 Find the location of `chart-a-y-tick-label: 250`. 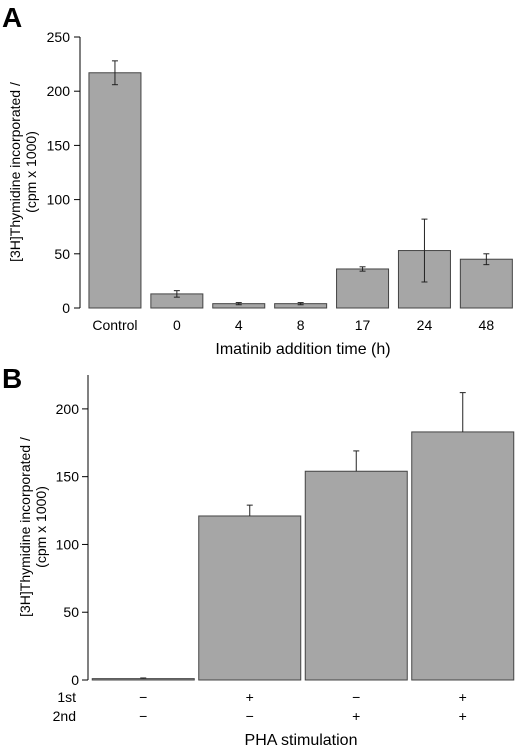

chart-a-y-tick-label: 250 is located at coordinates (59, 37).